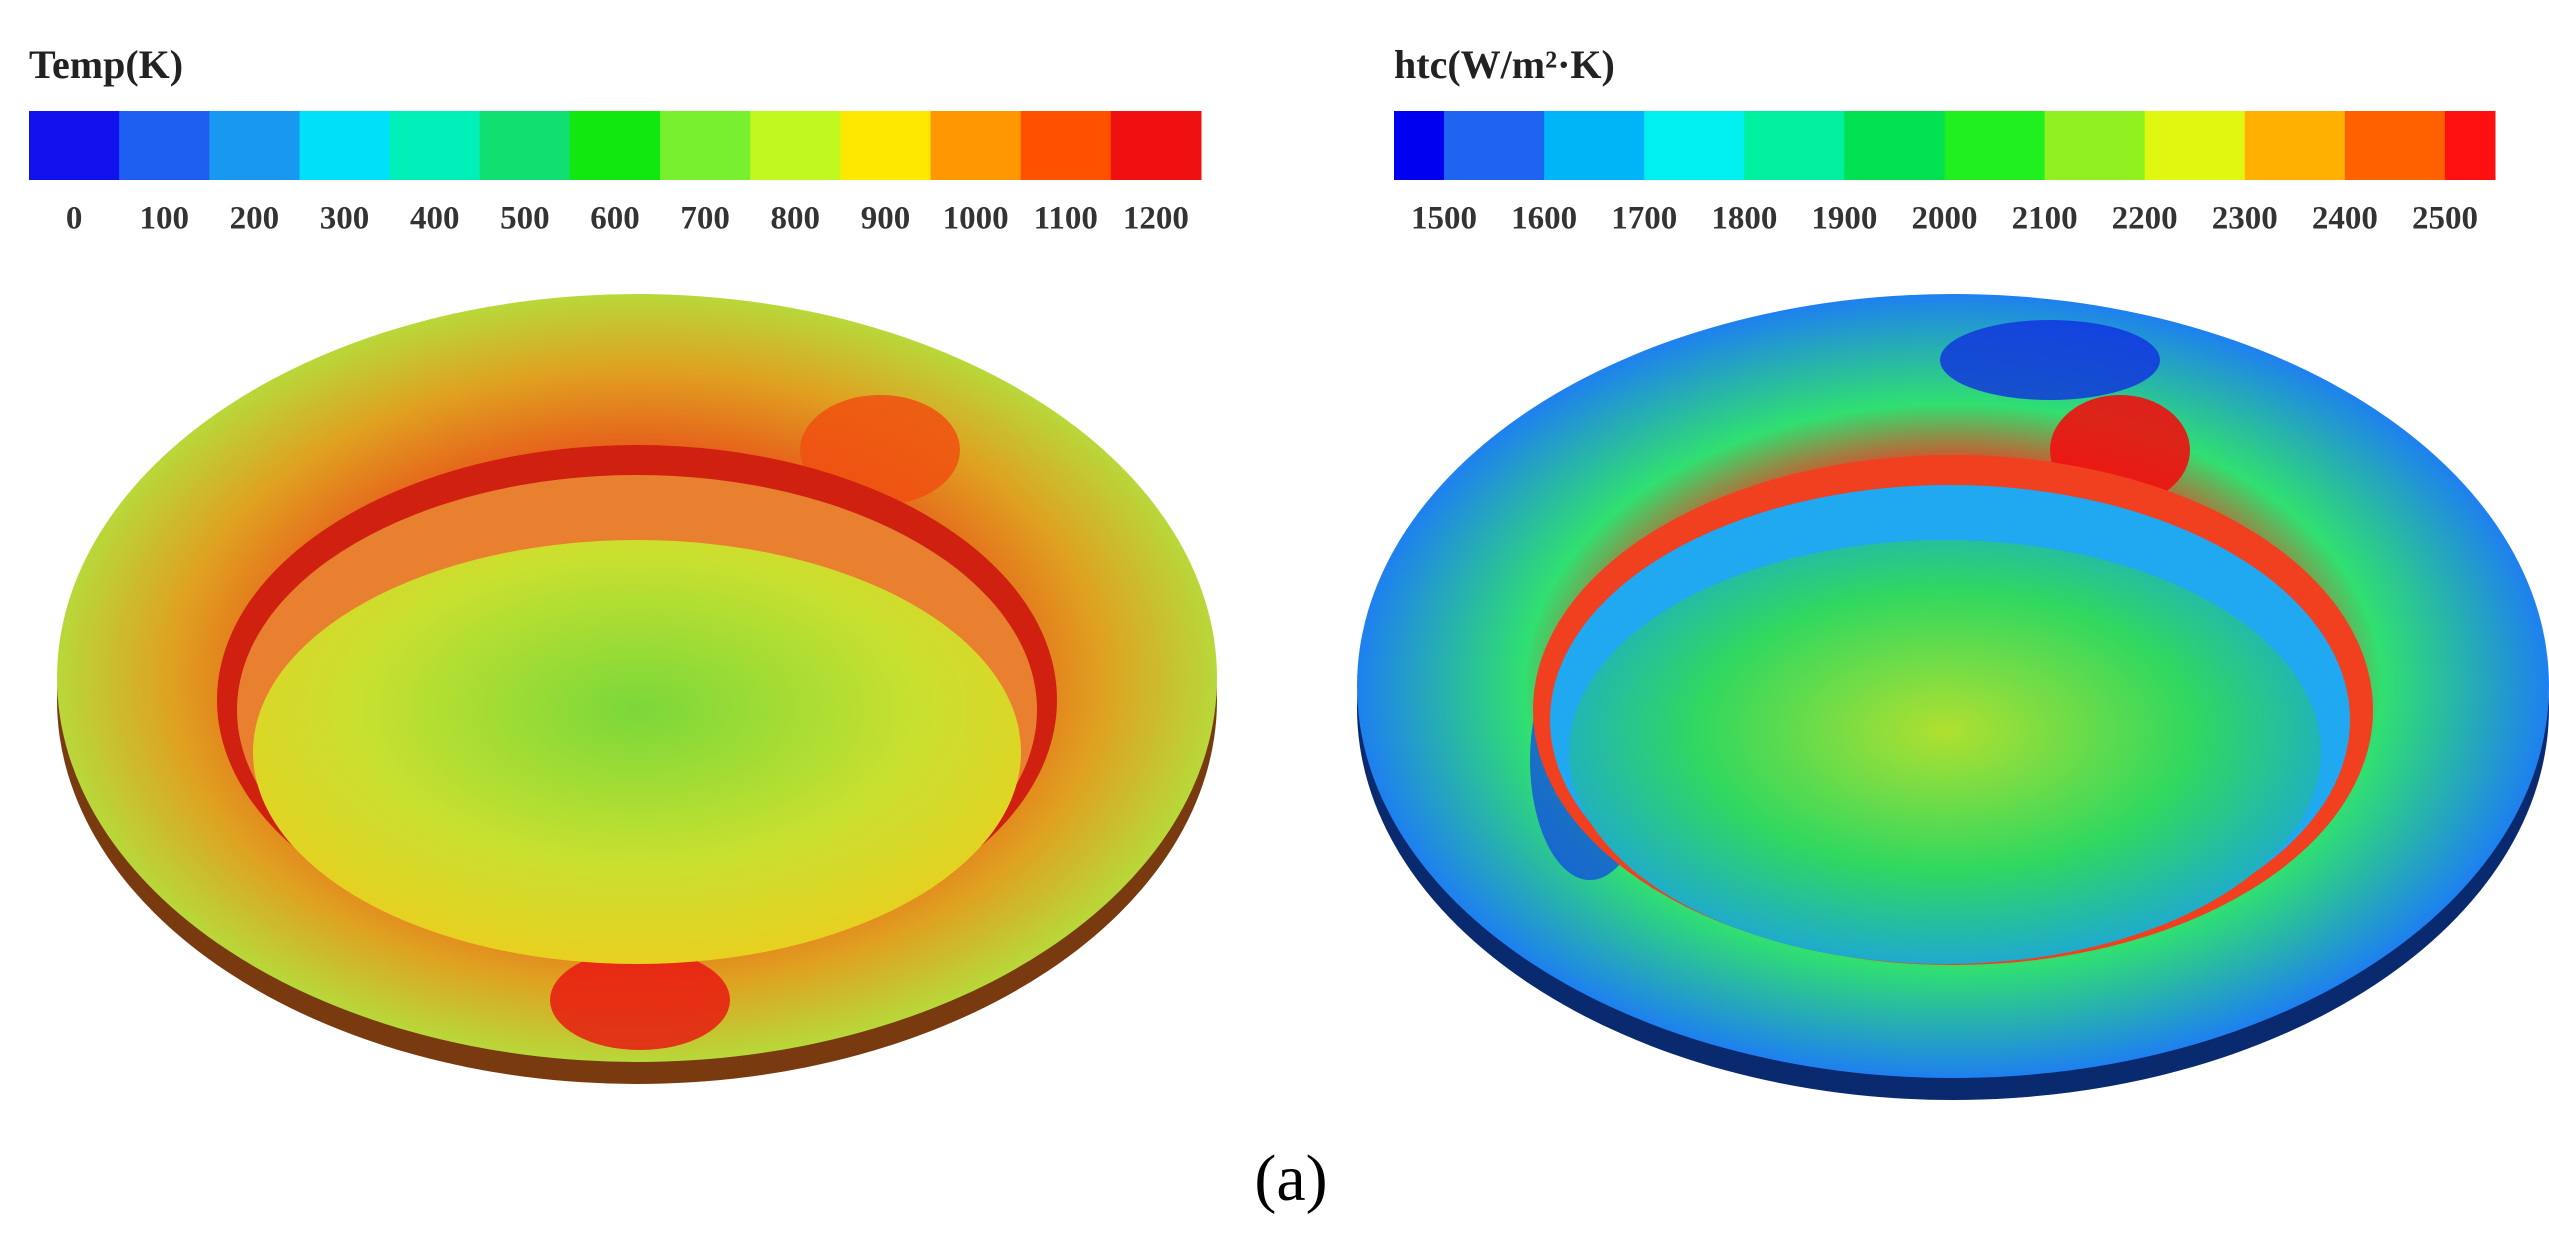  I want to click on colorbar-tick-label: 500, so click(525, 219).